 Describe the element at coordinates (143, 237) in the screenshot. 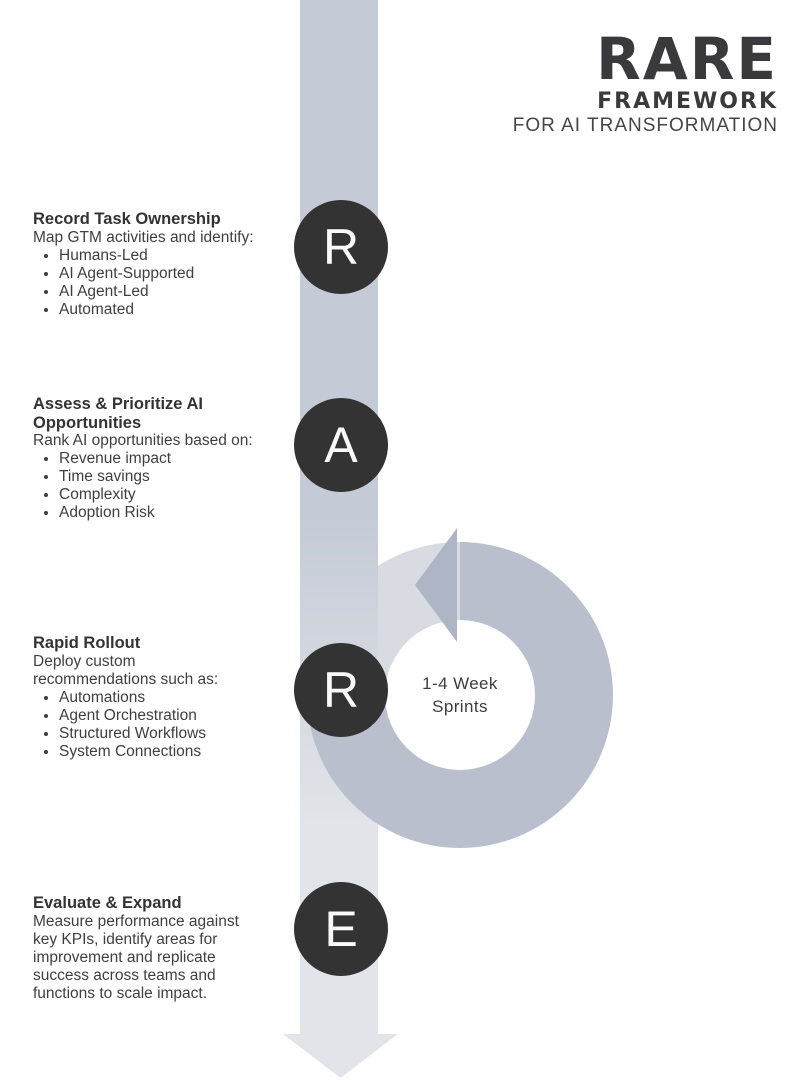

I see `step-intro: Map GTM activities and identify:` at that location.